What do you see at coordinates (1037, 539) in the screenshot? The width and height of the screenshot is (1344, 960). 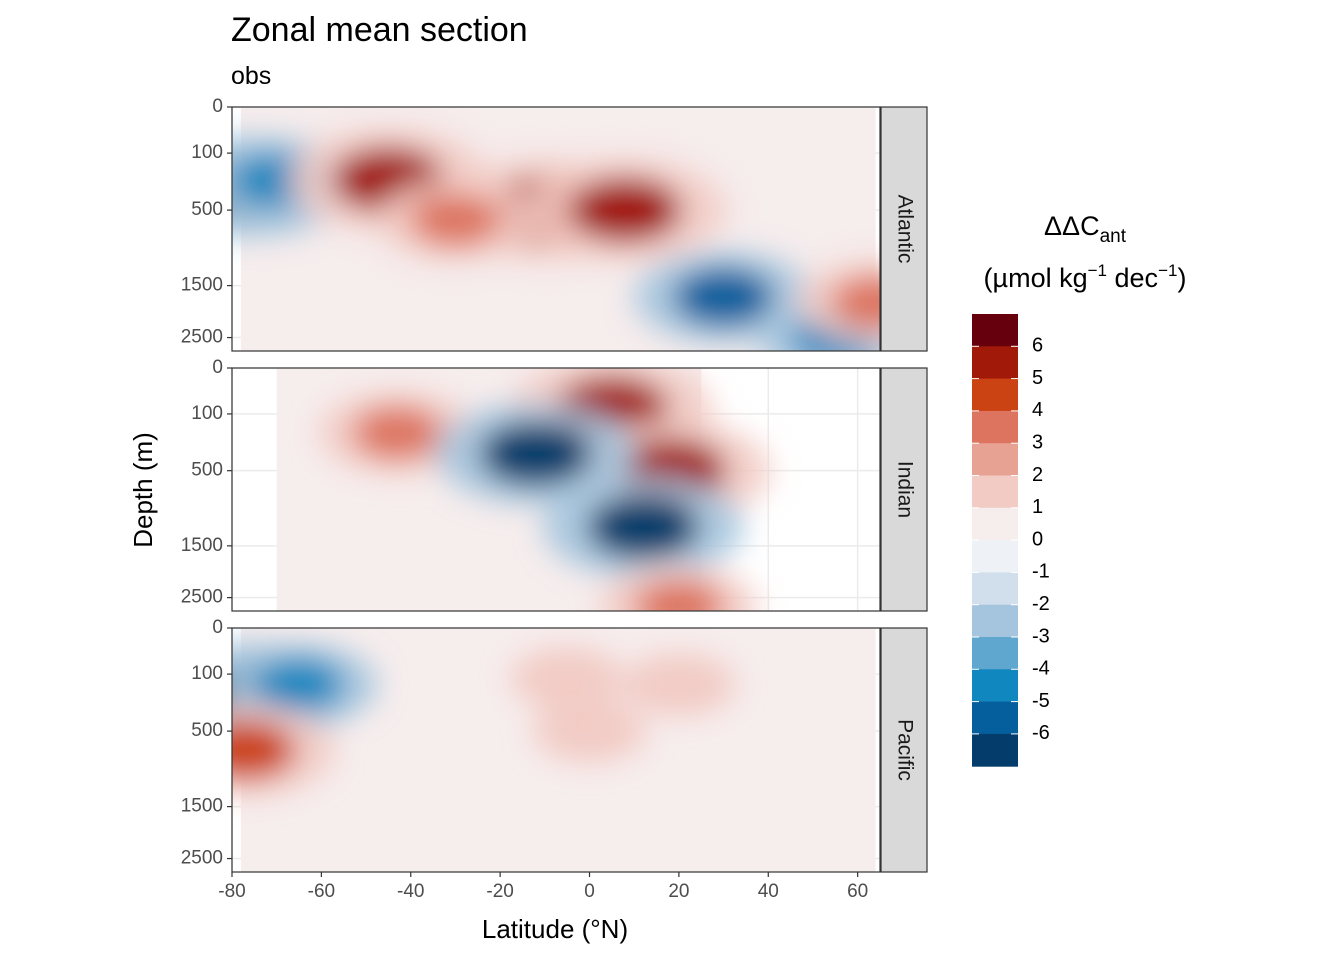 I see `legend-label: 0` at bounding box center [1037, 539].